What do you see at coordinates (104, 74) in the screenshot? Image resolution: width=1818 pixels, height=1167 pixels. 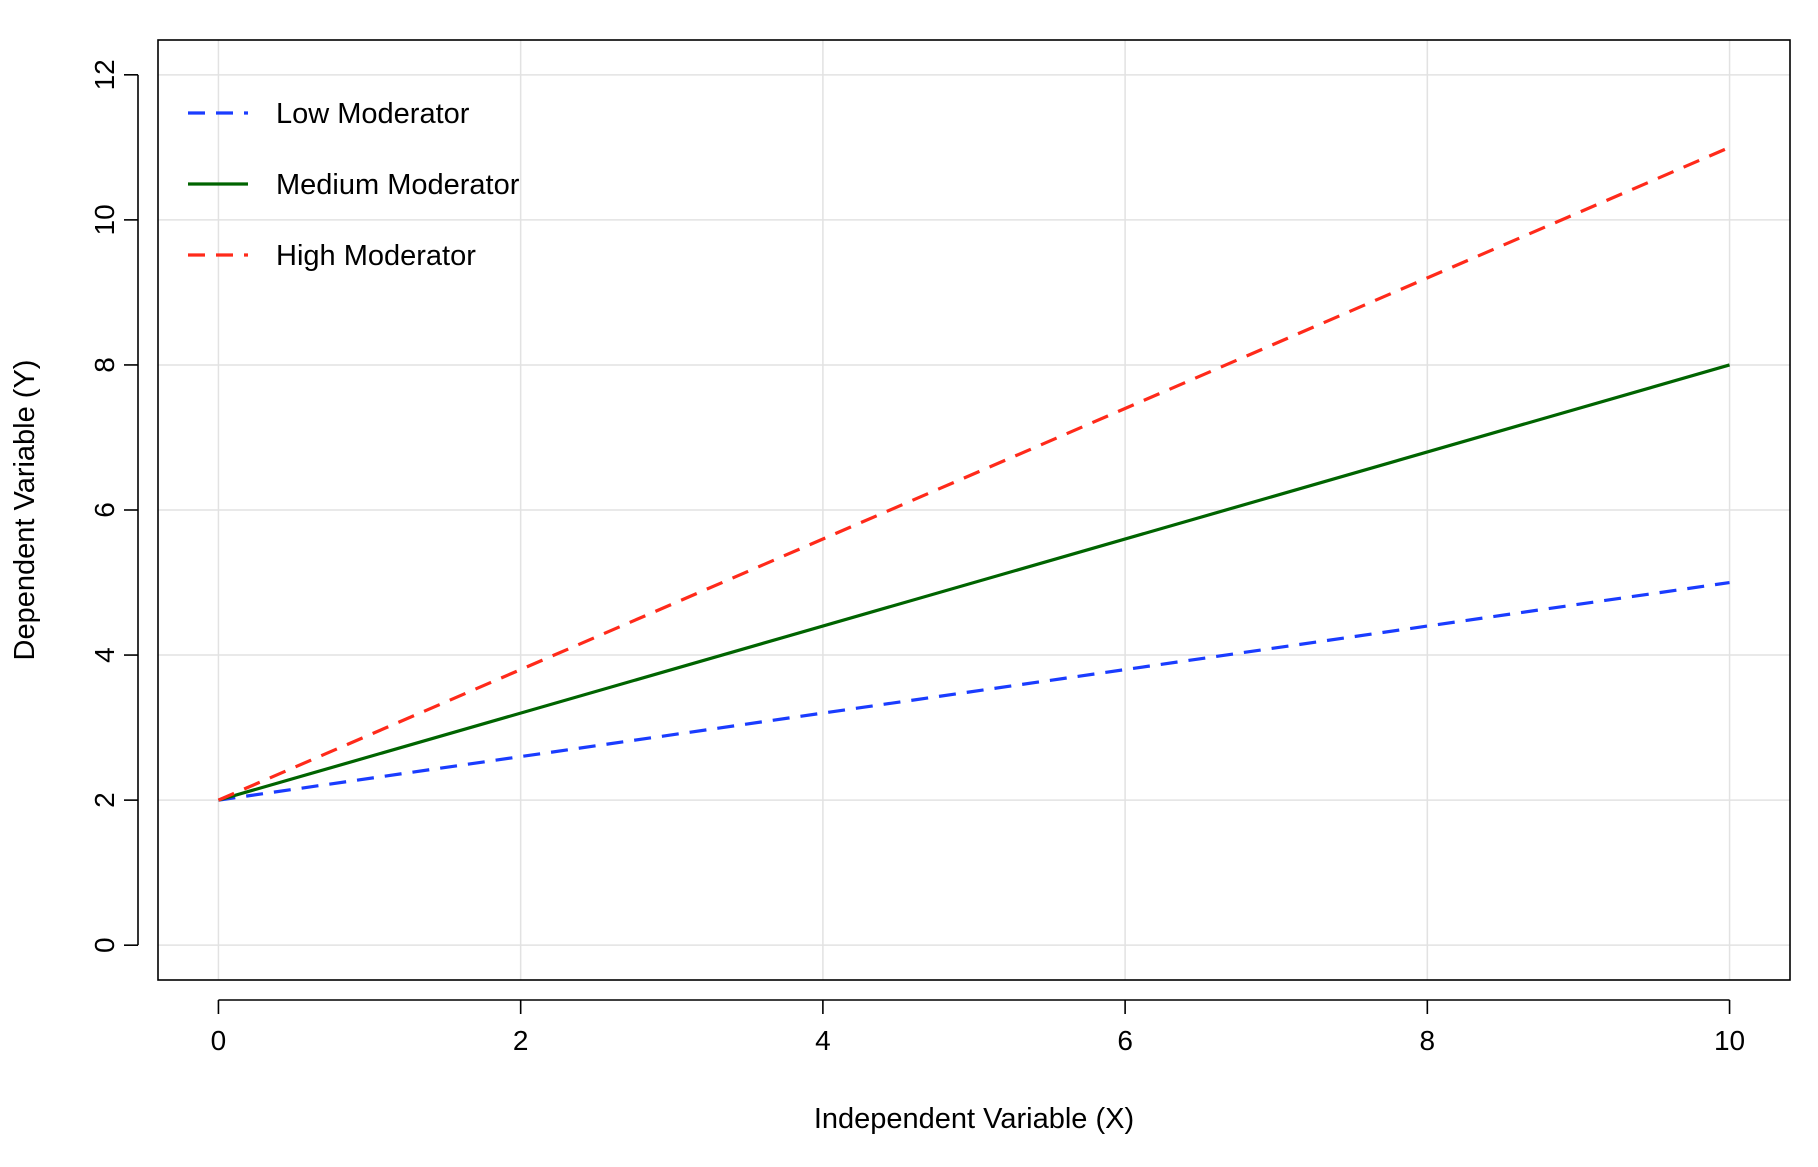 I see `y-tick-label: 12` at bounding box center [104, 74].